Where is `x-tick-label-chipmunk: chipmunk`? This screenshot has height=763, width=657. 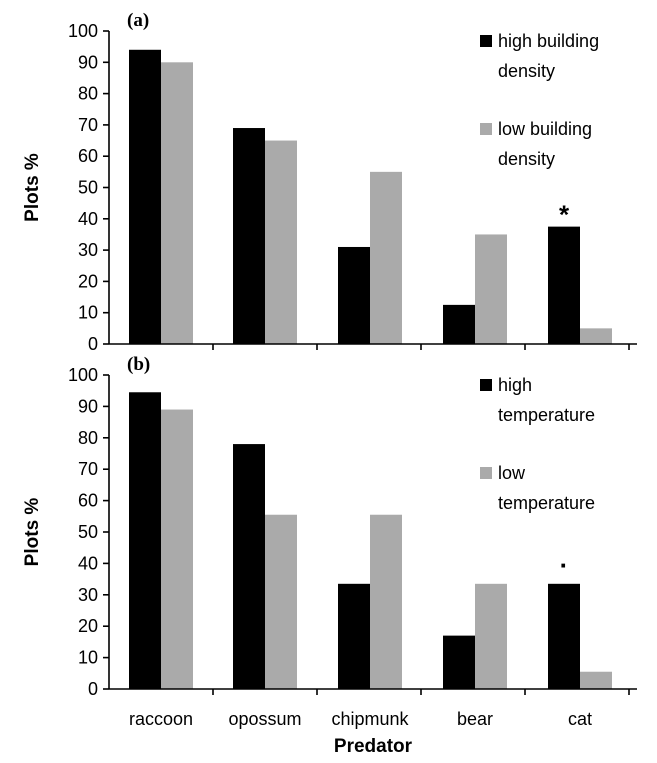 x-tick-label-chipmunk: chipmunk is located at coordinates (370, 719).